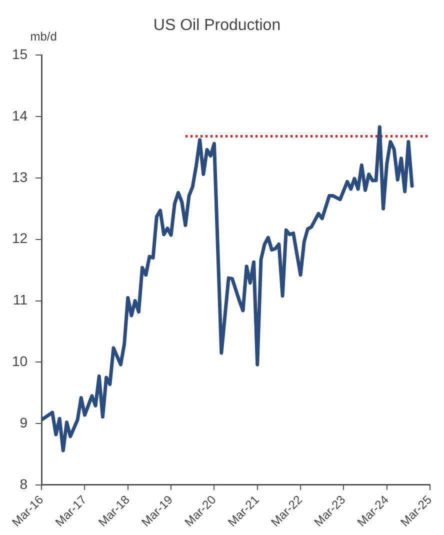 The width and height of the screenshot is (444, 535). I want to click on y-tick-label: 10, so click(20, 361).